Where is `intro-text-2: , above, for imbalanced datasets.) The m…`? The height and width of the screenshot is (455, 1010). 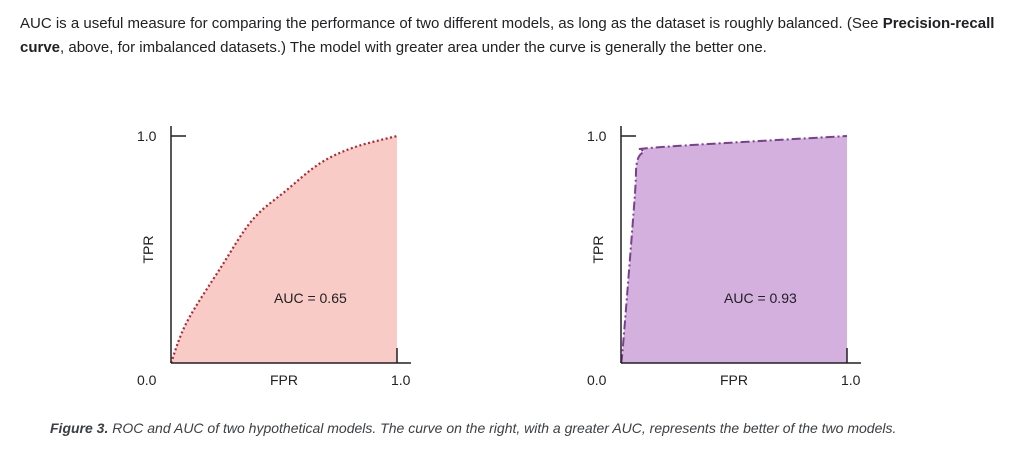
intro-text-2: , above, for imbalanced datasets.) The m… is located at coordinates (413, 47).